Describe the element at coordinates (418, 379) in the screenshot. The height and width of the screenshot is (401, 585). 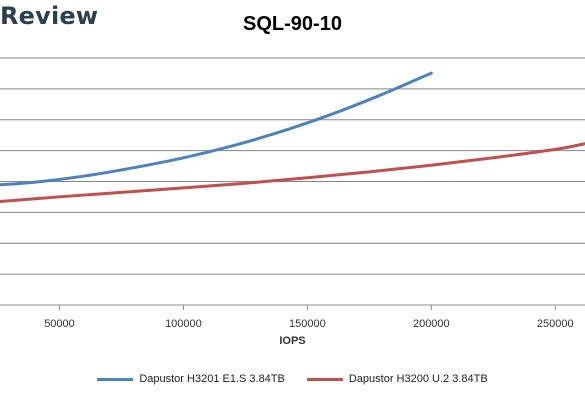
I see `legend-label-h3200: Dapustor H3200 U.2 3.84TB` at that location.